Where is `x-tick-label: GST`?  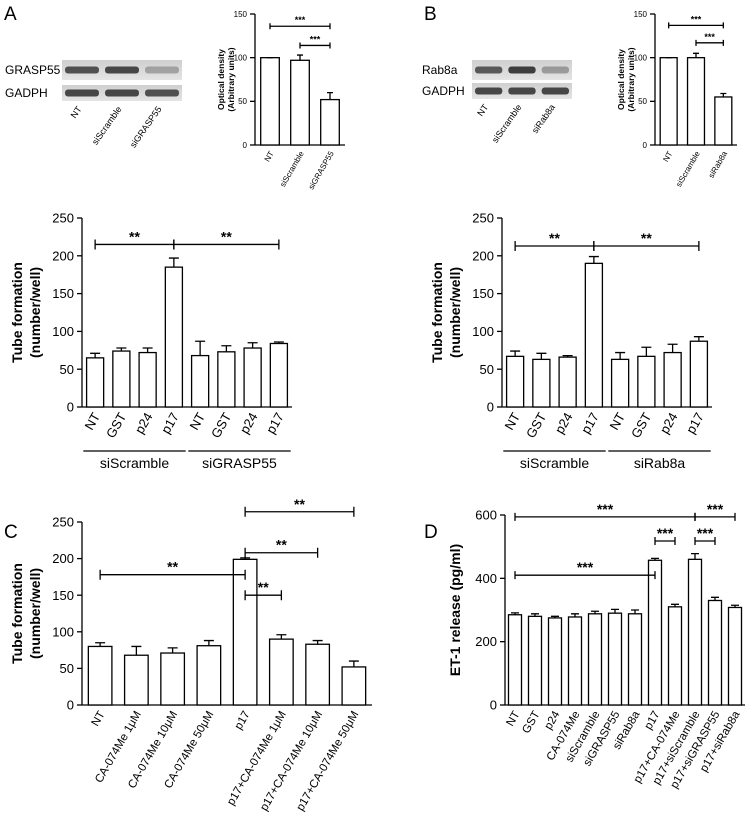 x-tick-label: GST is located at coordinates (641, 425).